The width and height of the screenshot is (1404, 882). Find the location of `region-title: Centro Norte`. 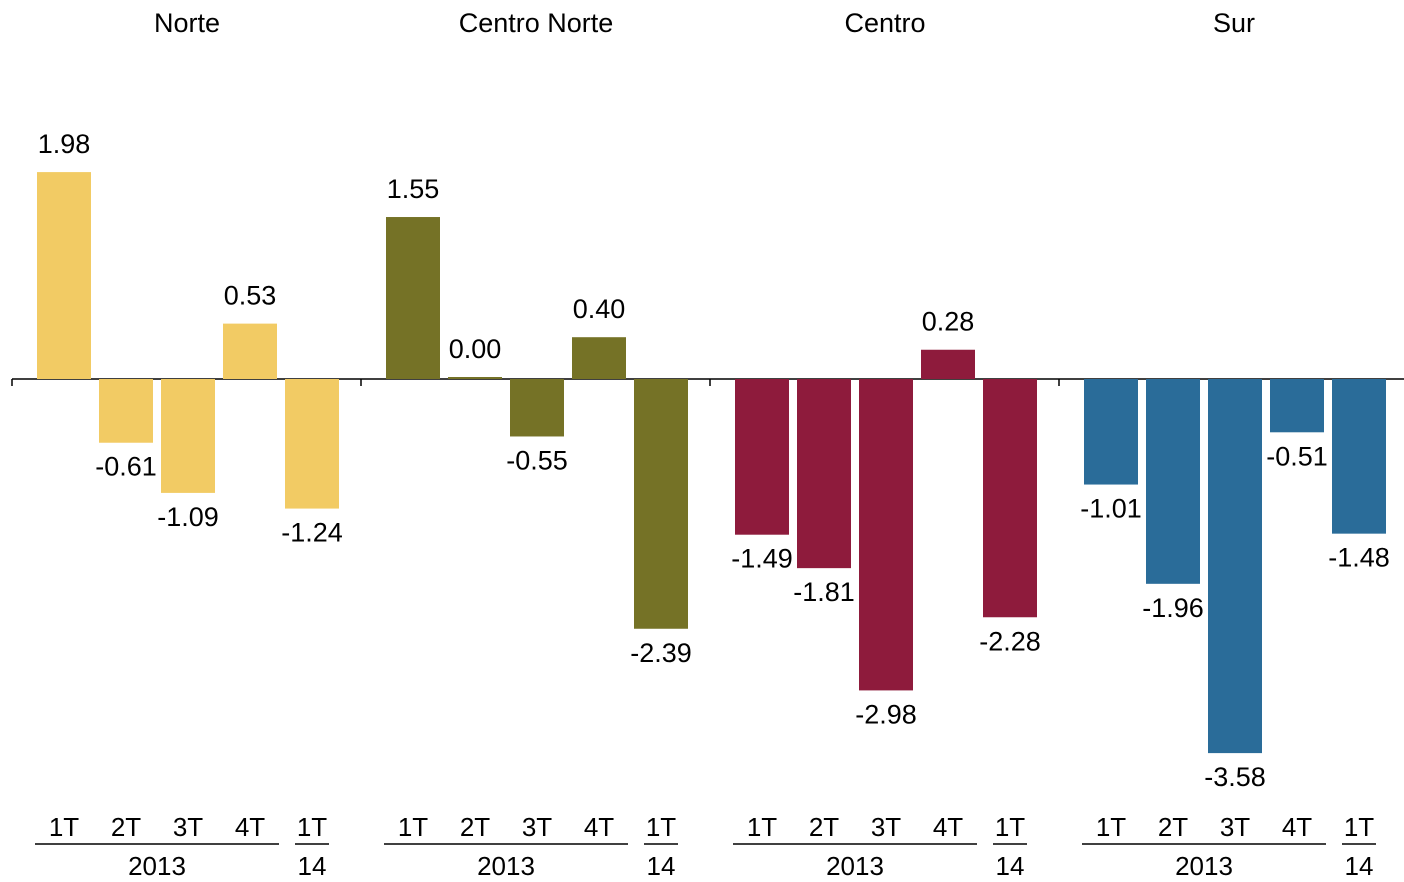

region-title: Centro Norte is located at coordinates (536, 23).